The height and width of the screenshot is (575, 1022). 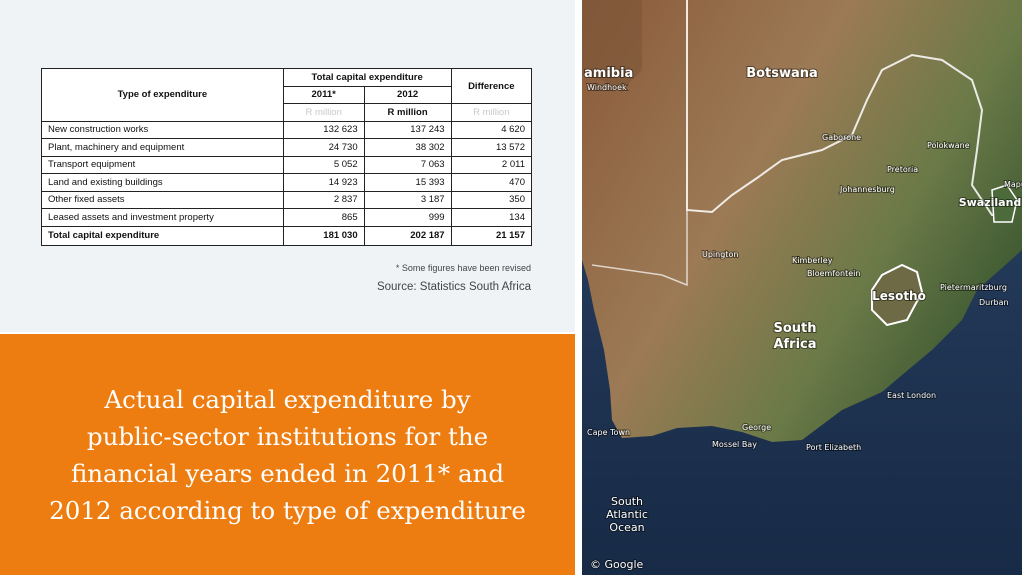 What do you see at coordinates (948, 145) in the screenshot?
I see `place-label: Polokwane` at bounding box center [948, 145].